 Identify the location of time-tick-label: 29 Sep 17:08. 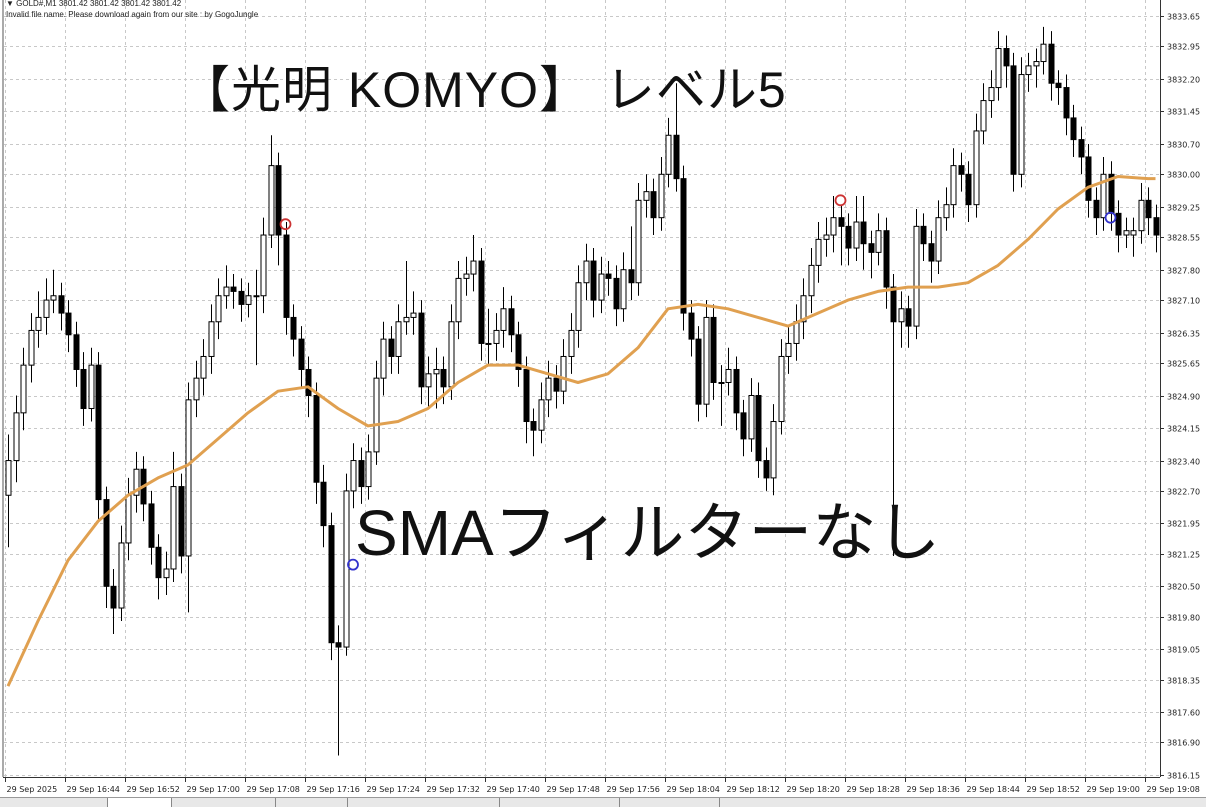
(273, 789).